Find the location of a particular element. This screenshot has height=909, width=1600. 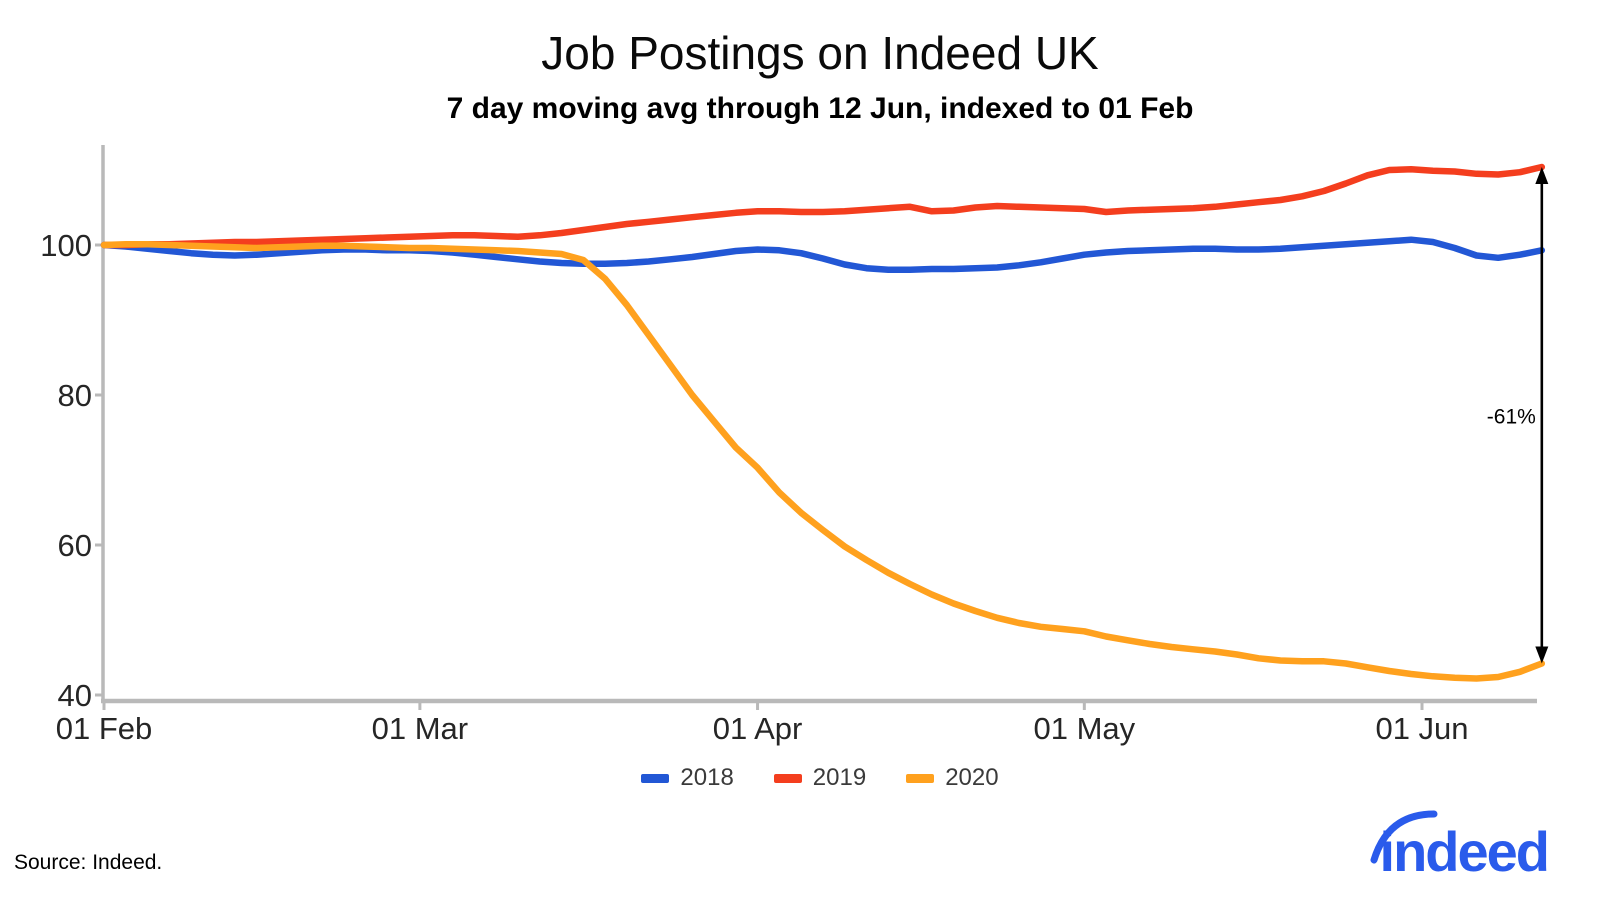

x-tick-label: 01 Jun is located at coordinates (1421, 728).